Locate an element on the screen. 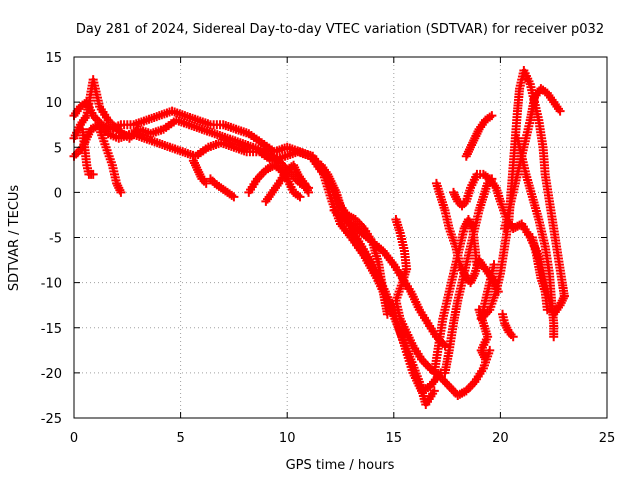 This screenshot has width=640, height=480. y-tick-label: -15 is located at coordinates (51, 329).